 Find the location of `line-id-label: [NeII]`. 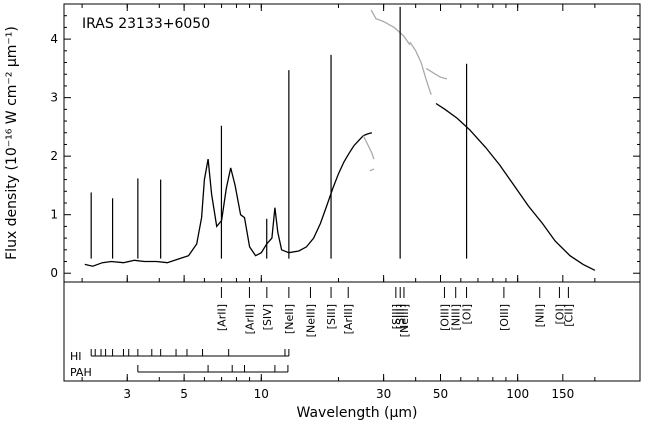

line-id-label: [NeII] is located at coordinates (289, 319).